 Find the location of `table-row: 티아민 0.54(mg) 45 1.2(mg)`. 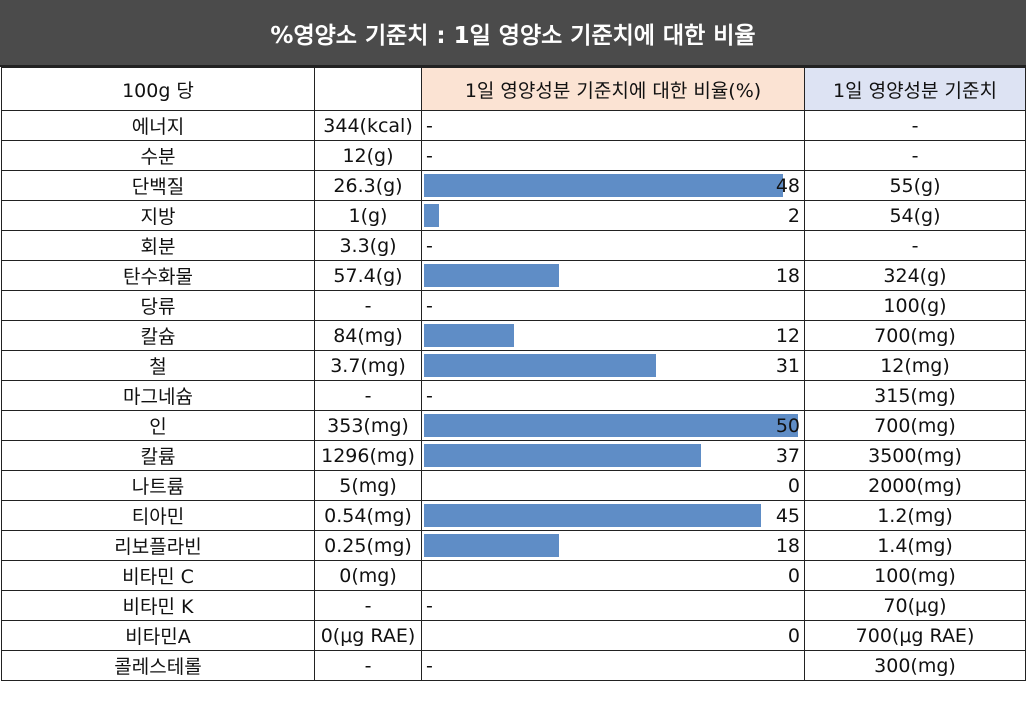

table-row: 티아민 0.54(mg) 45 1.2(mg) is located at coordinates (513, 515).